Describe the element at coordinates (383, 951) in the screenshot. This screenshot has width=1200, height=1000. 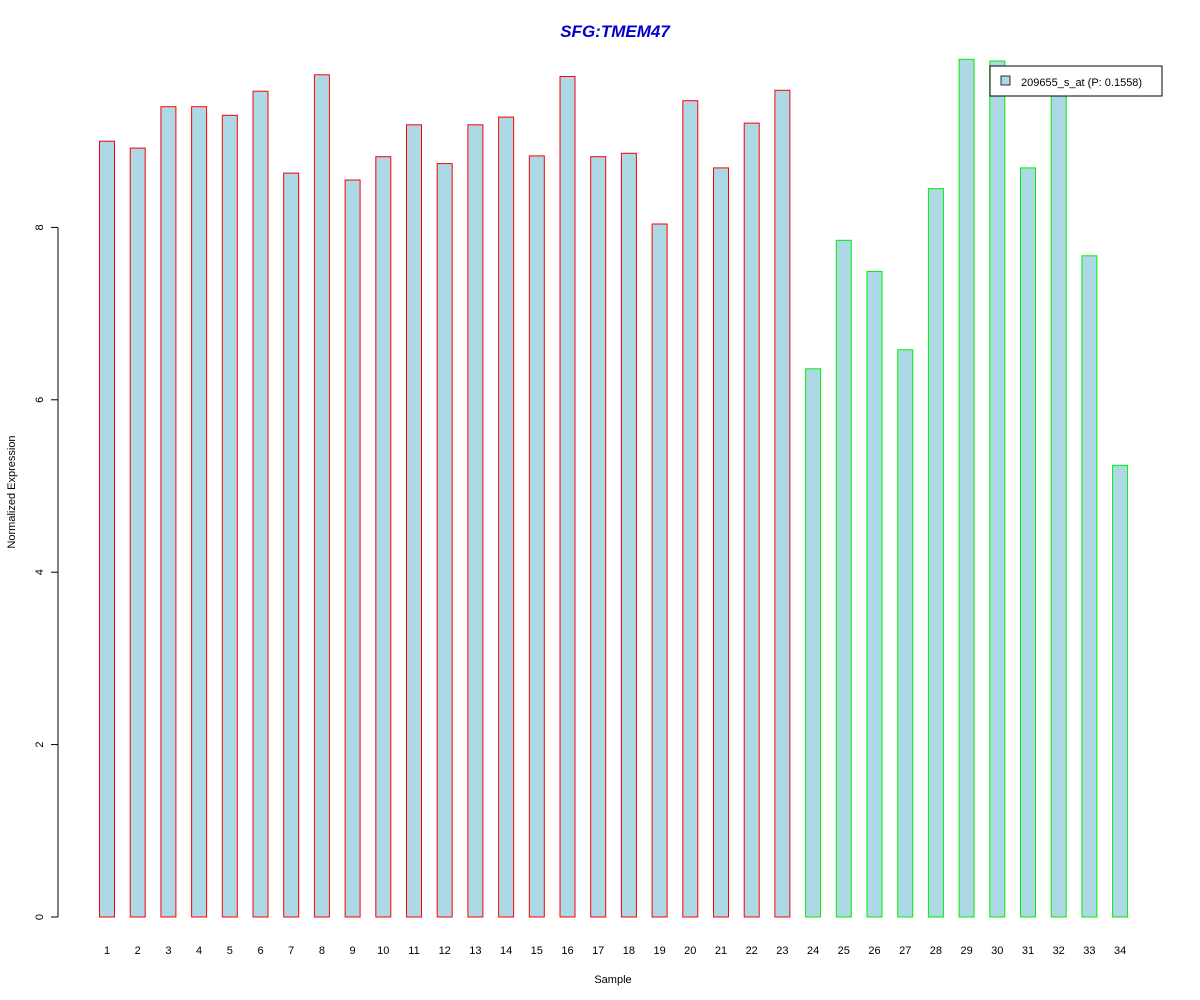
I see `x-tick-label: 10` at that location.